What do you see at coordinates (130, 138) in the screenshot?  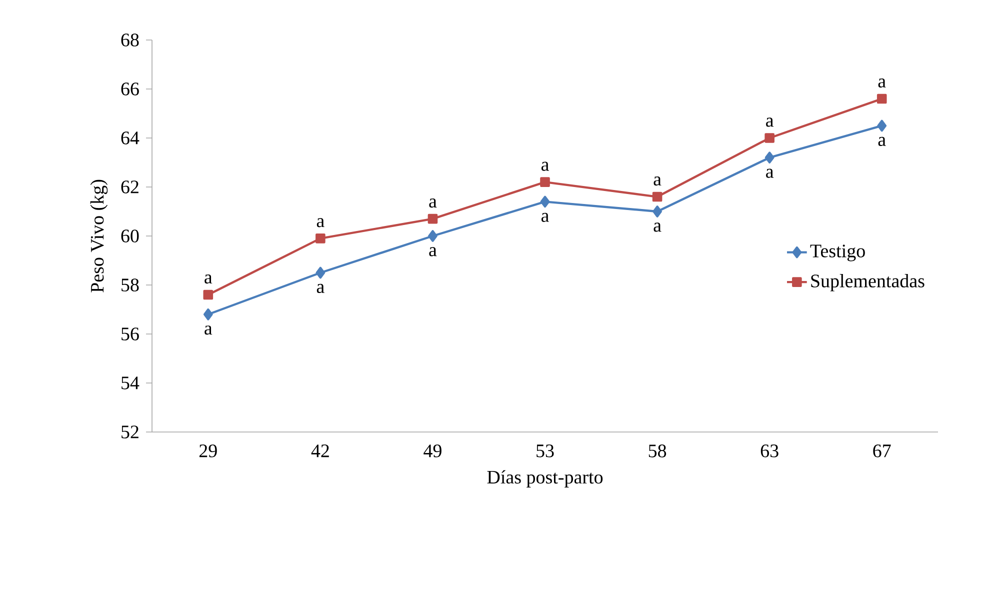 I see `y-tick-label: 64` at bounding box center [130, 138].